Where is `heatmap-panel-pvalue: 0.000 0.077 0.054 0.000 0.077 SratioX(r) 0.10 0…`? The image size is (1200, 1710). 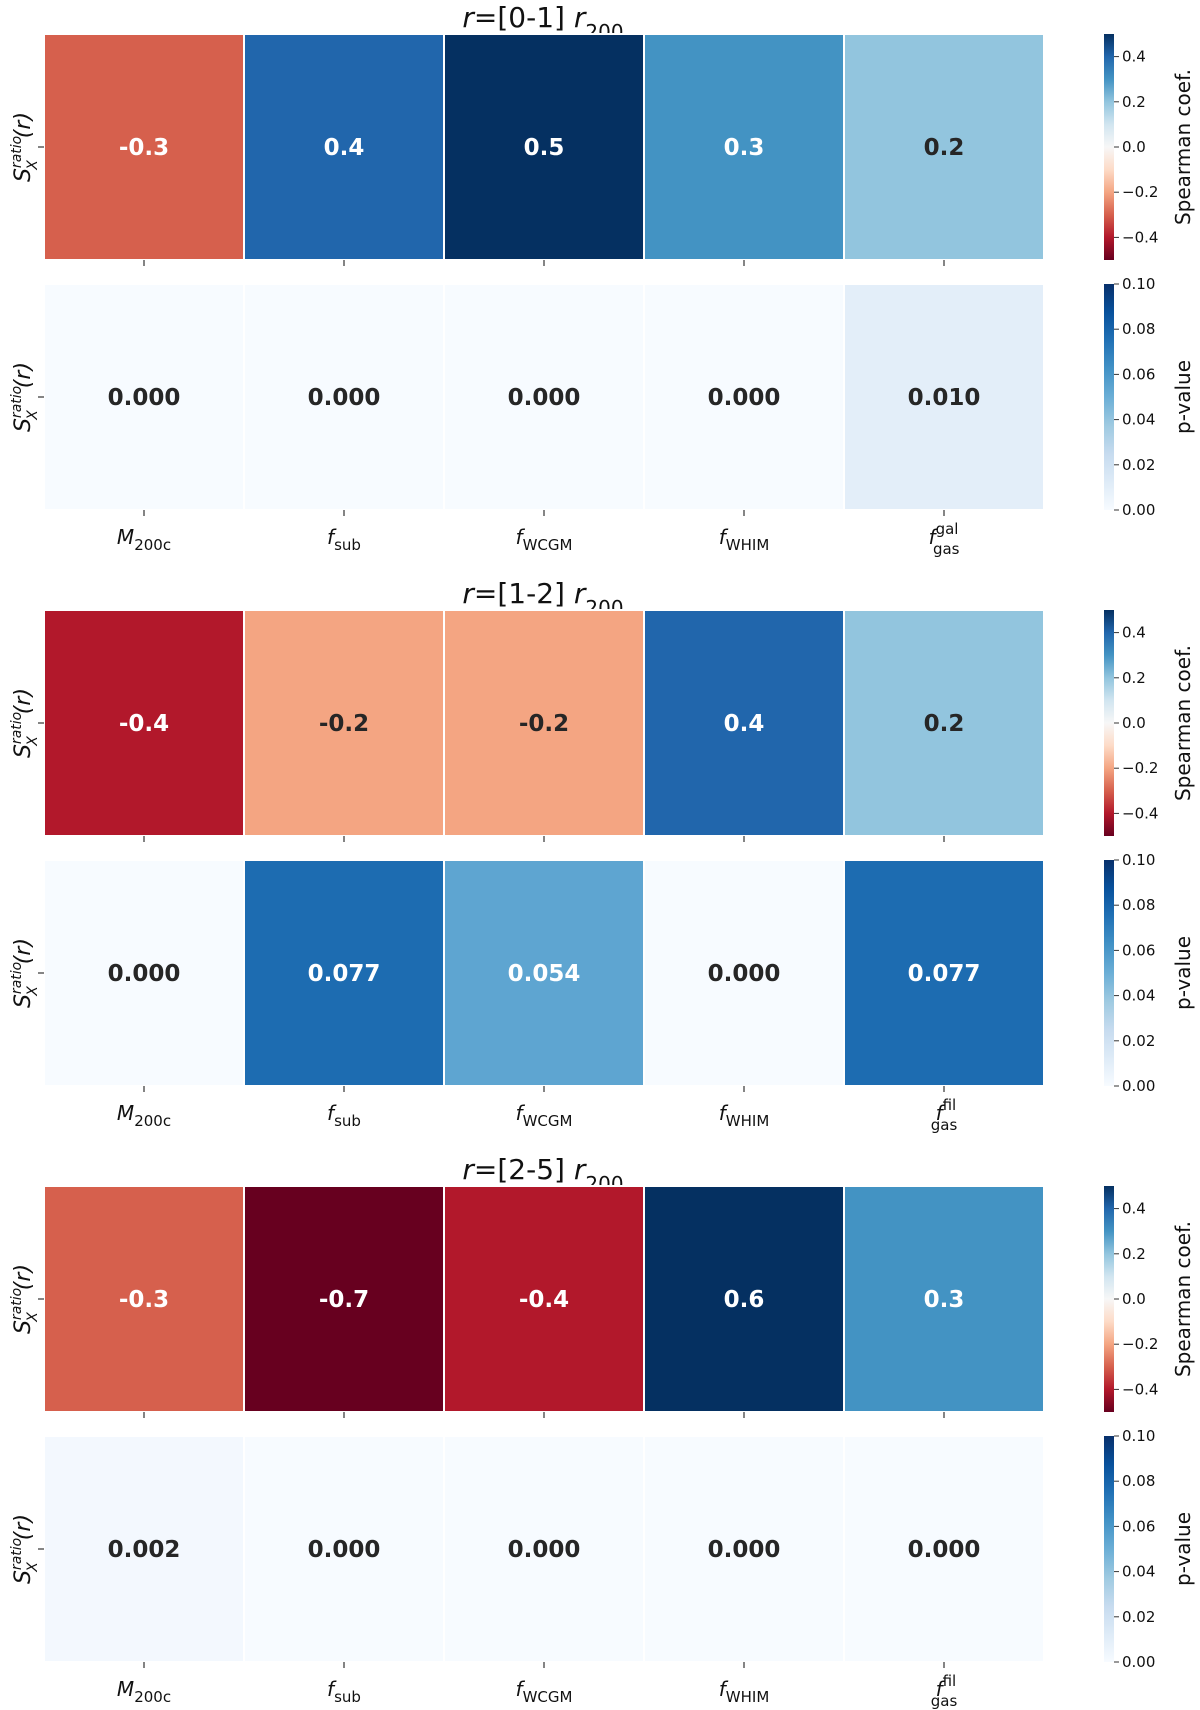
heatmap-panel-pvalue: 0.000 0.077 0.054 0.000 0.077 SratioX(r) 0.10 0… is located at coordinates (602, 973).